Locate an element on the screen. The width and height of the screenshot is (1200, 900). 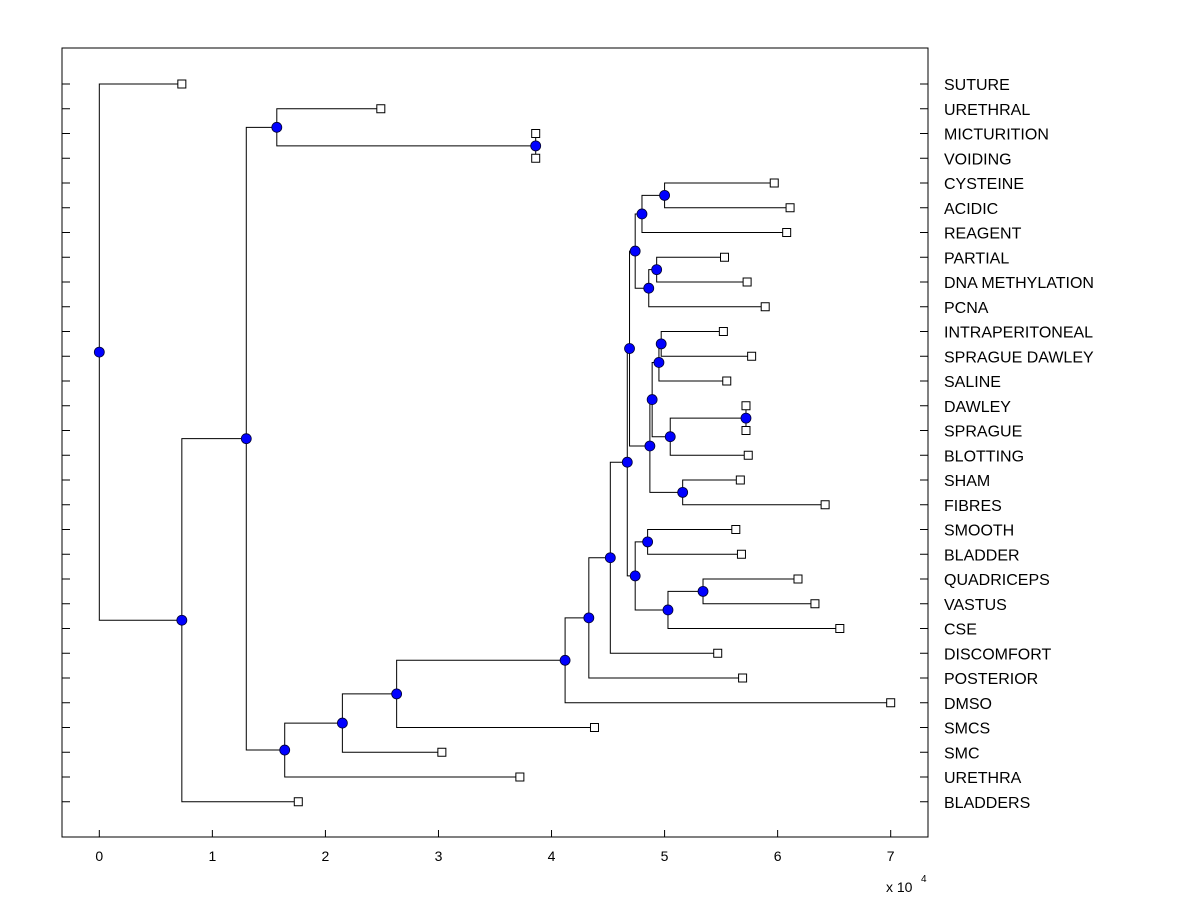
leaf-label: BLOTTING is located at coordinates (984, 456).